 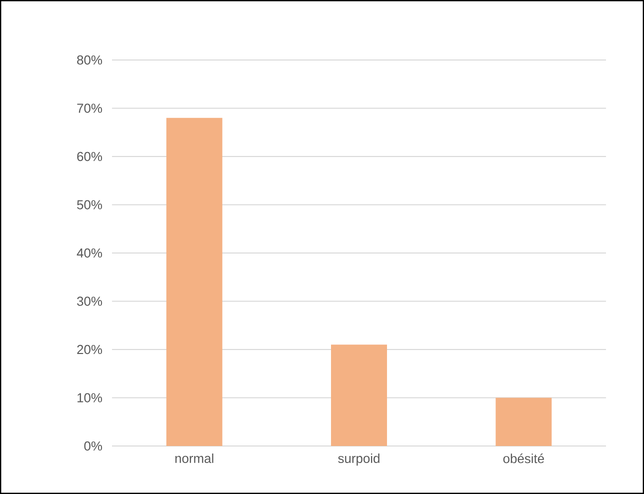 What do you see at coordinates (89, 108) in the screenshot?
I see `y-tick-label: 70%` at bounding box center [89, 108].